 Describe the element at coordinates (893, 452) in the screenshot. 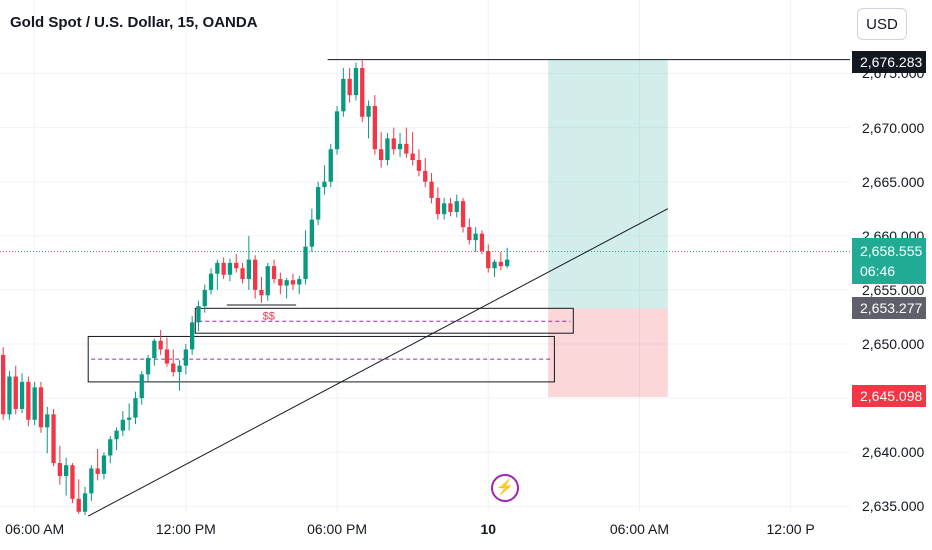

I see `y-tick-label: 2,640.000` at that location.